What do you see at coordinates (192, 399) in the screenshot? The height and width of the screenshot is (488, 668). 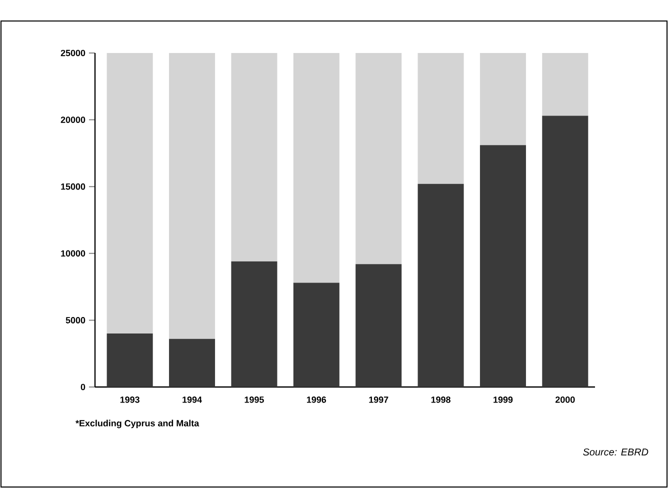 I see `x-tick-label: 1994` at bounding box center [192, 399].